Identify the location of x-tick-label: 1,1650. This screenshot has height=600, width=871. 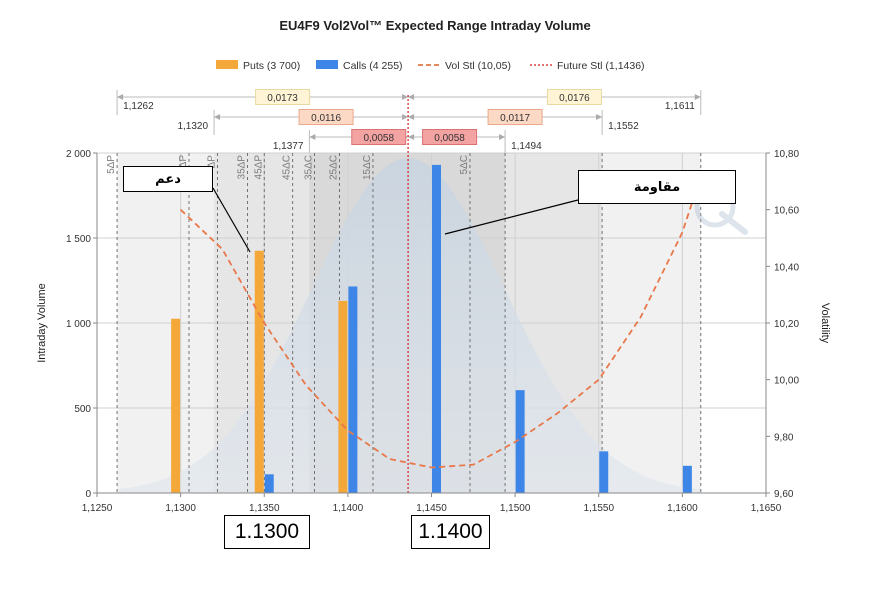
(766, 508).